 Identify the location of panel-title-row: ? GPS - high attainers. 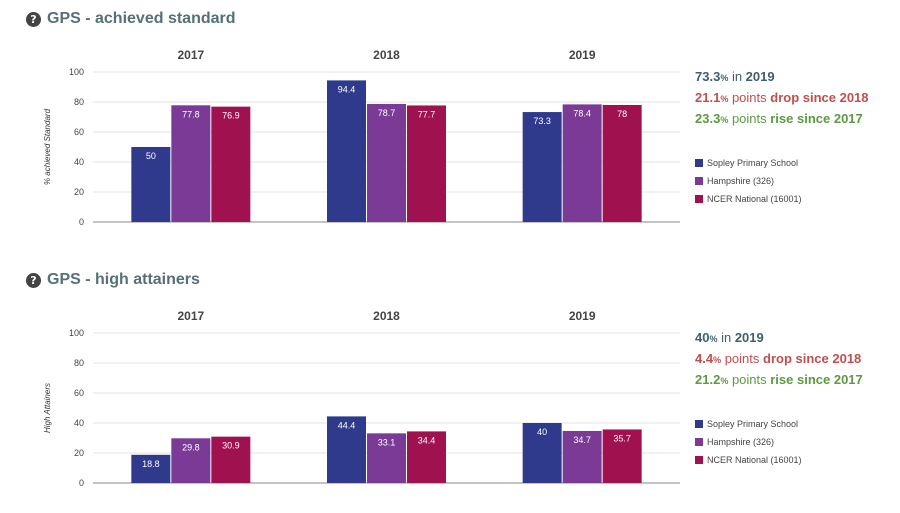
(113, 280).